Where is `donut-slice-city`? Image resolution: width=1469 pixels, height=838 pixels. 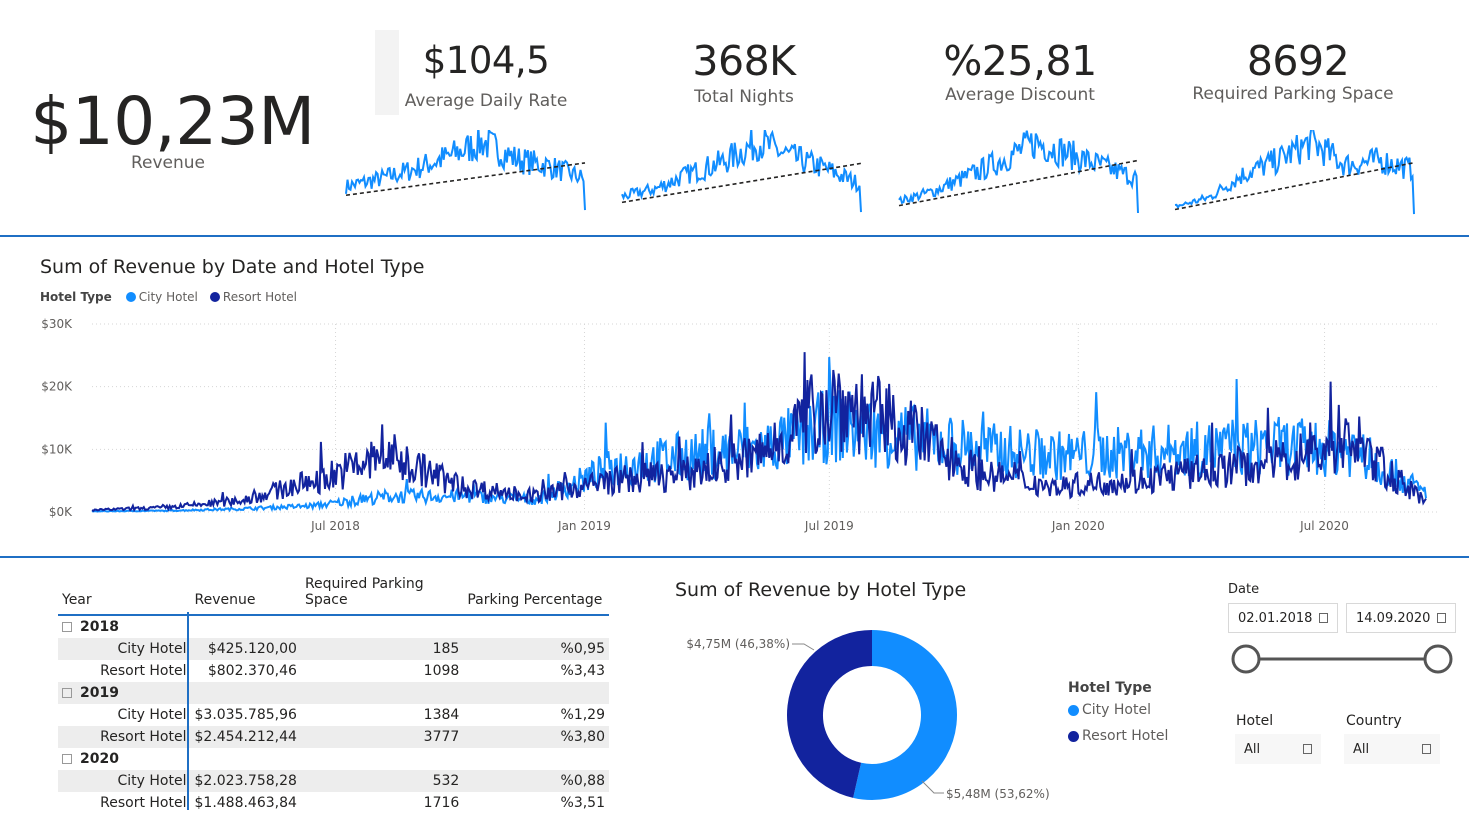
donut-slice-city is located at coordinates (905, 715).